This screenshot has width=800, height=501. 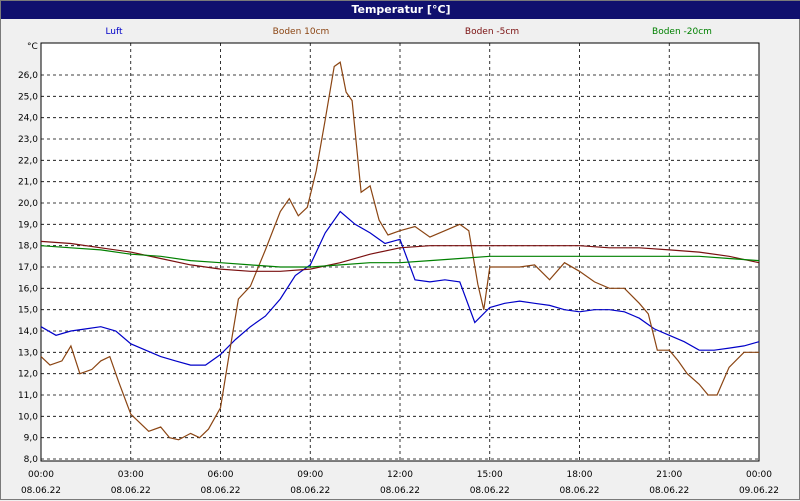 What do you see at coordinates (400, 10) in the screenshot?
I see `window-title: Temperatur [°C]` at bounding box center [400, 10].